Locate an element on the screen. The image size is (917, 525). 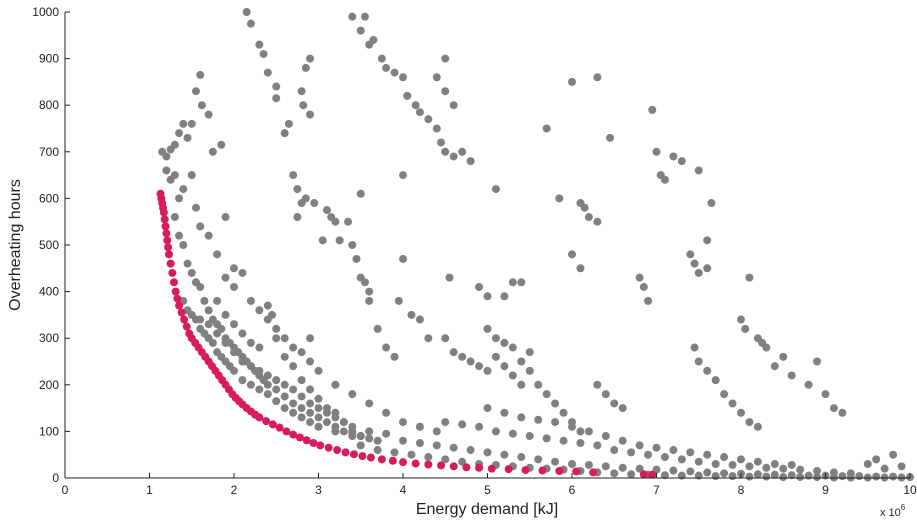
y-axis-title: Overheating hours is located at coordinates (15, 245).